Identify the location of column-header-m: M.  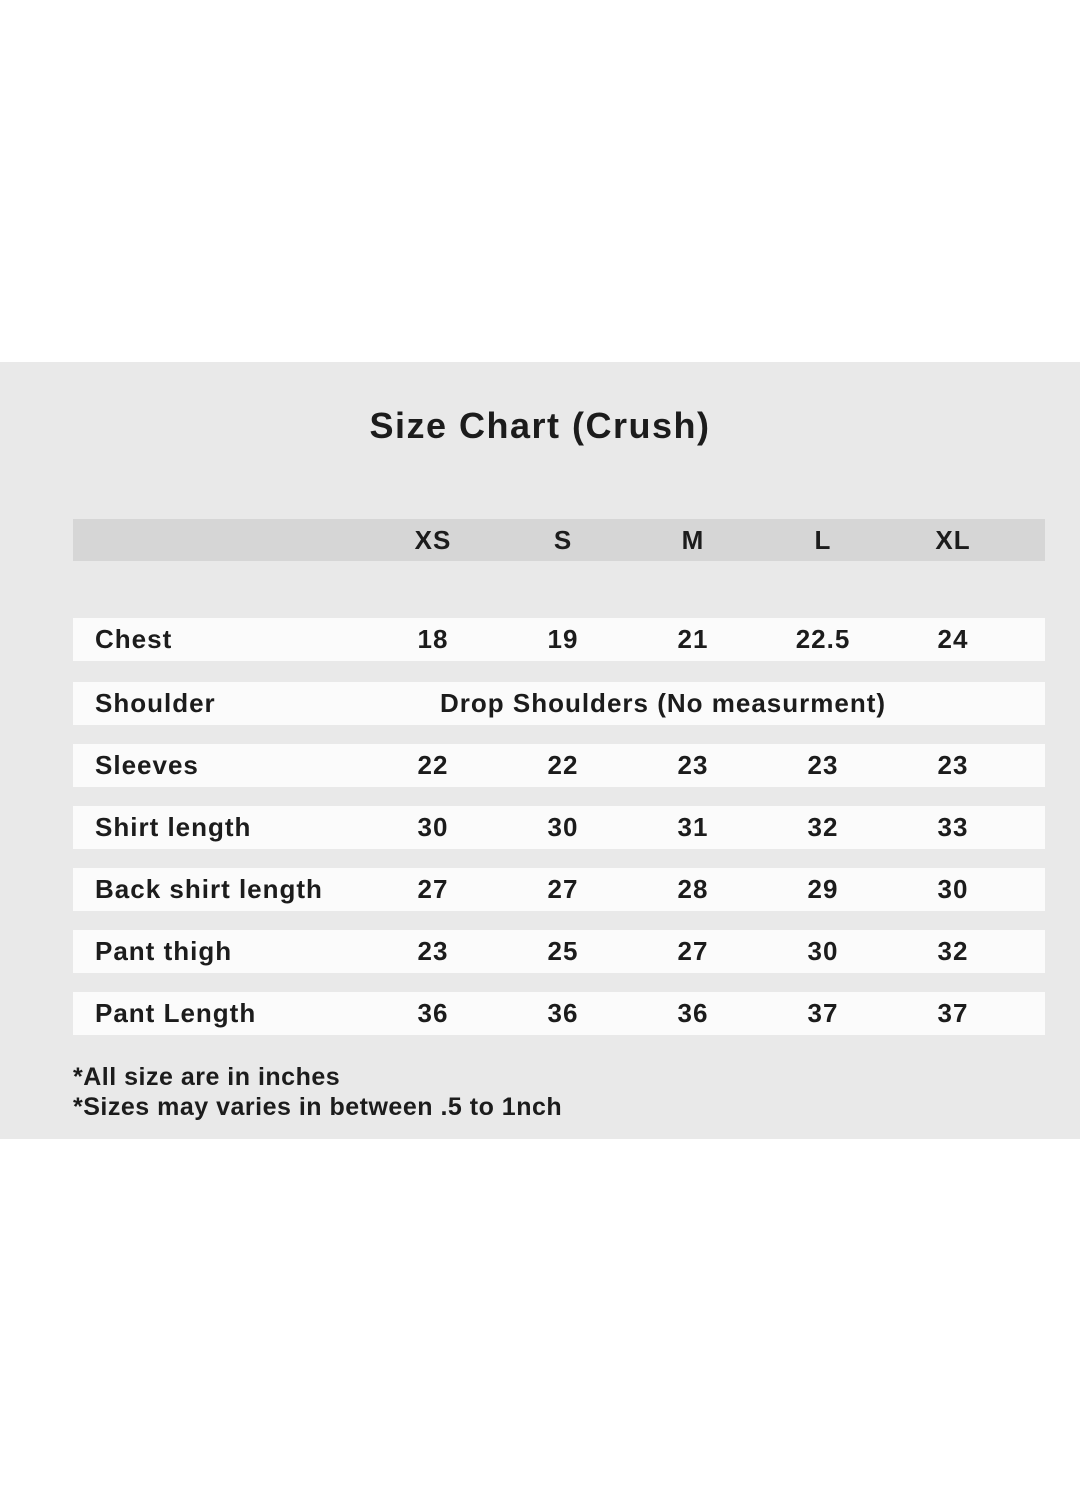
(693, 539).